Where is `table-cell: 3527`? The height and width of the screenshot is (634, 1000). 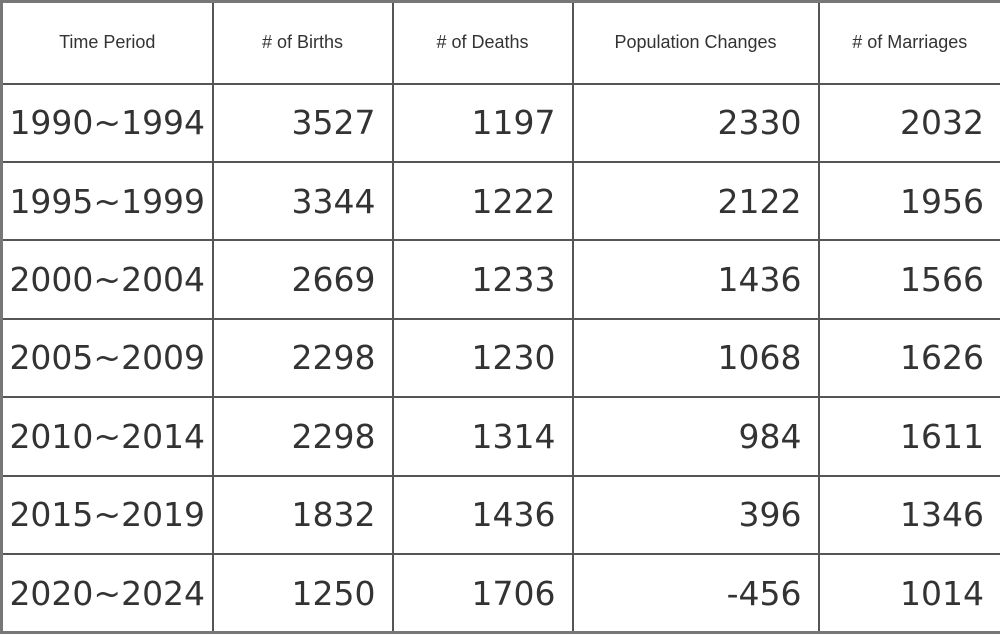 table-cell: 3527 is located at coordinates (302, 122).